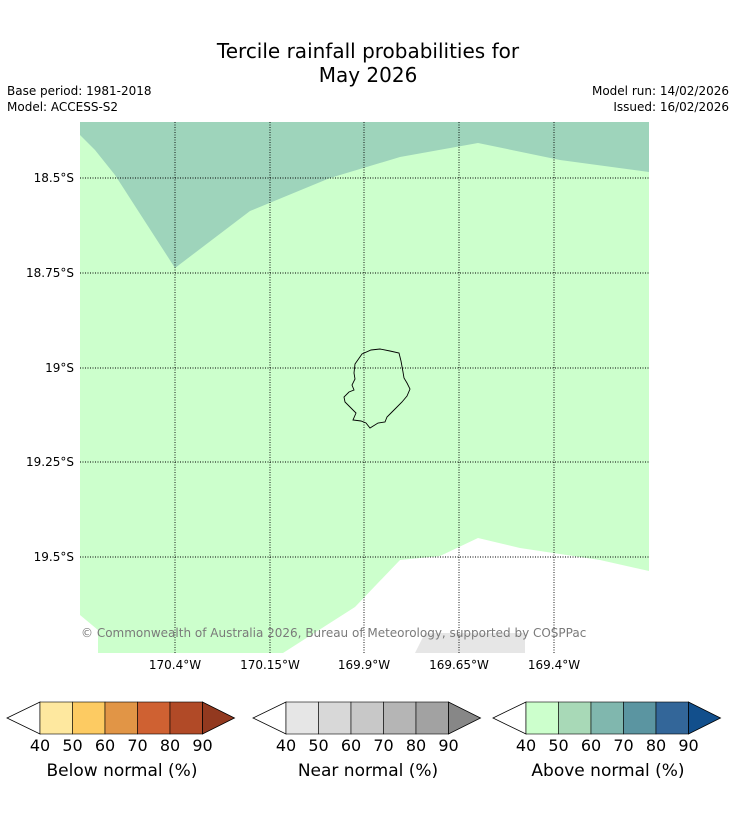 The image size is (736, 816). What do you see at coordinates (671, 107) in the screenshot?
I see `issued-date: Issued: 16/02/2026` at bounding box center [671, 107].